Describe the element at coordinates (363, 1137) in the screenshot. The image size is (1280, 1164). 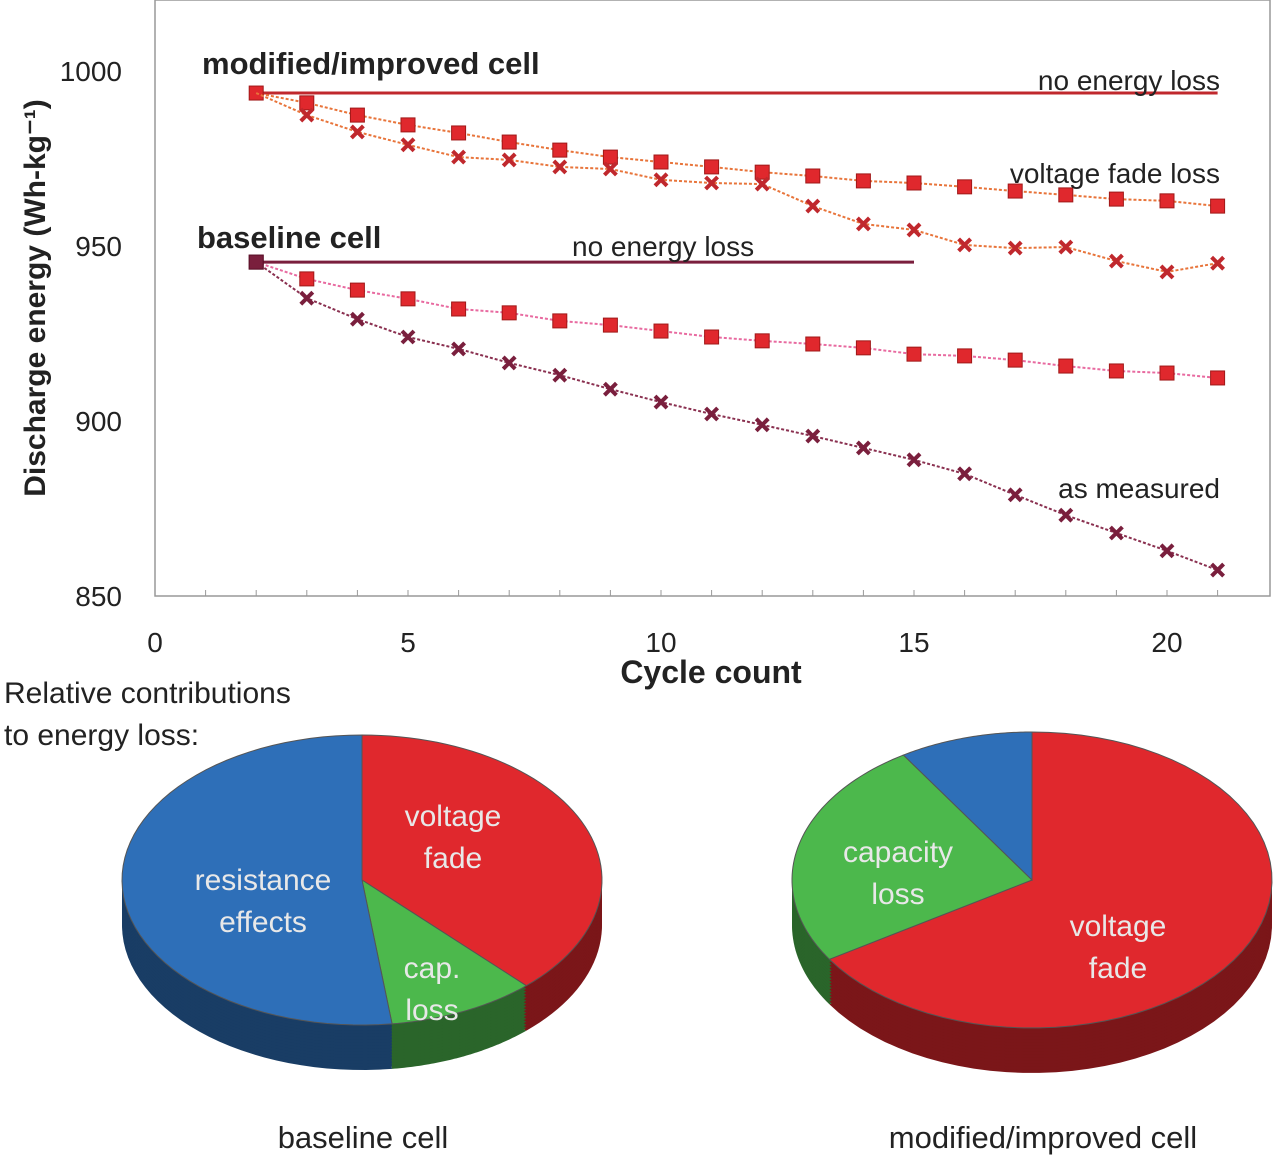
I see `pie-title-baseline: baseline cell` at that location.